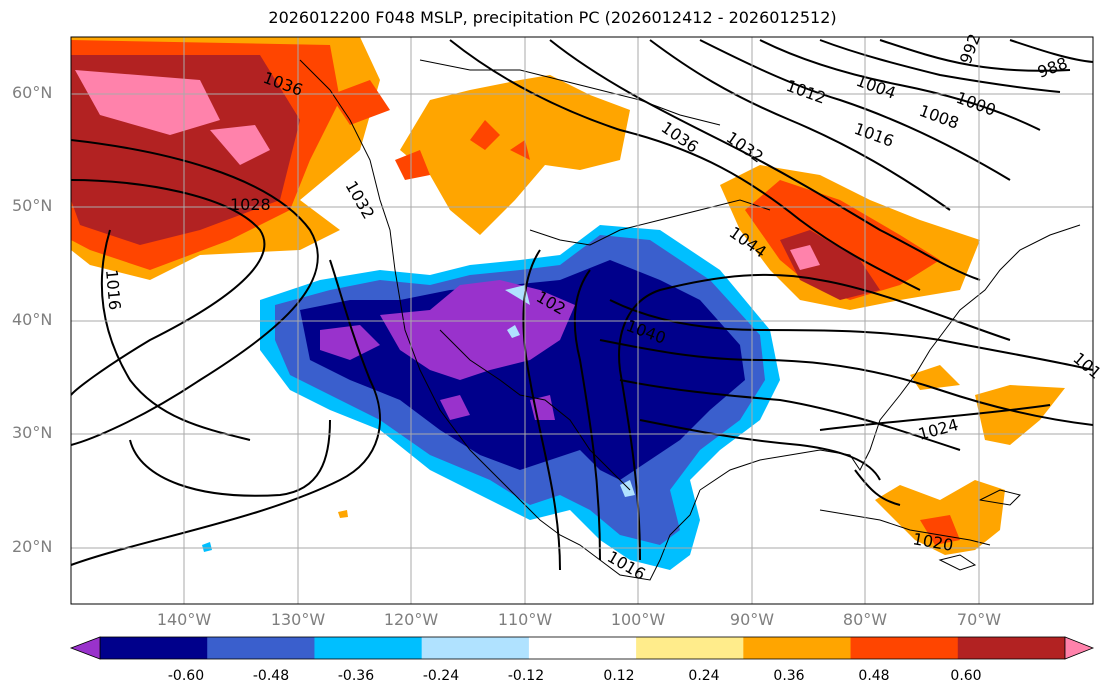  I want to click on colorbar-tick-label: 0.48, so click(874, 676).